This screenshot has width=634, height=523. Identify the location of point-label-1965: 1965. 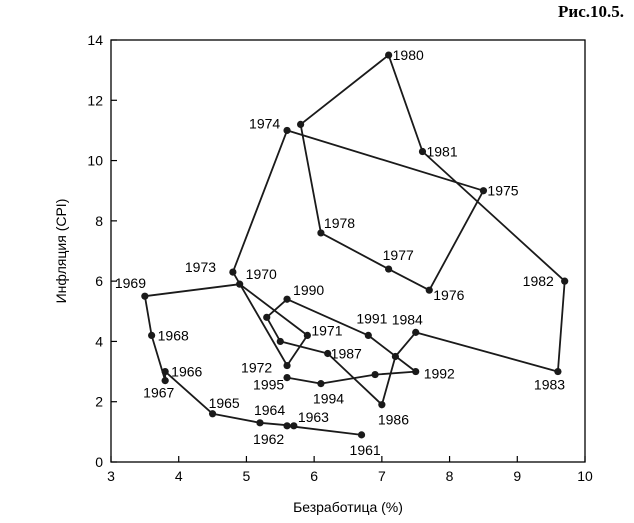
(224, 403).